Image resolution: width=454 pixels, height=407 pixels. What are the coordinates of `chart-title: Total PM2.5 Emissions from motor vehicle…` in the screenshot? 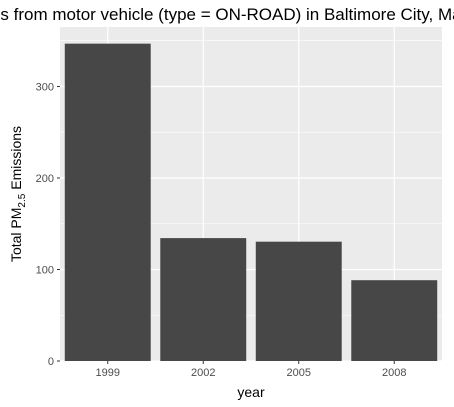 It's located at (227, 14).